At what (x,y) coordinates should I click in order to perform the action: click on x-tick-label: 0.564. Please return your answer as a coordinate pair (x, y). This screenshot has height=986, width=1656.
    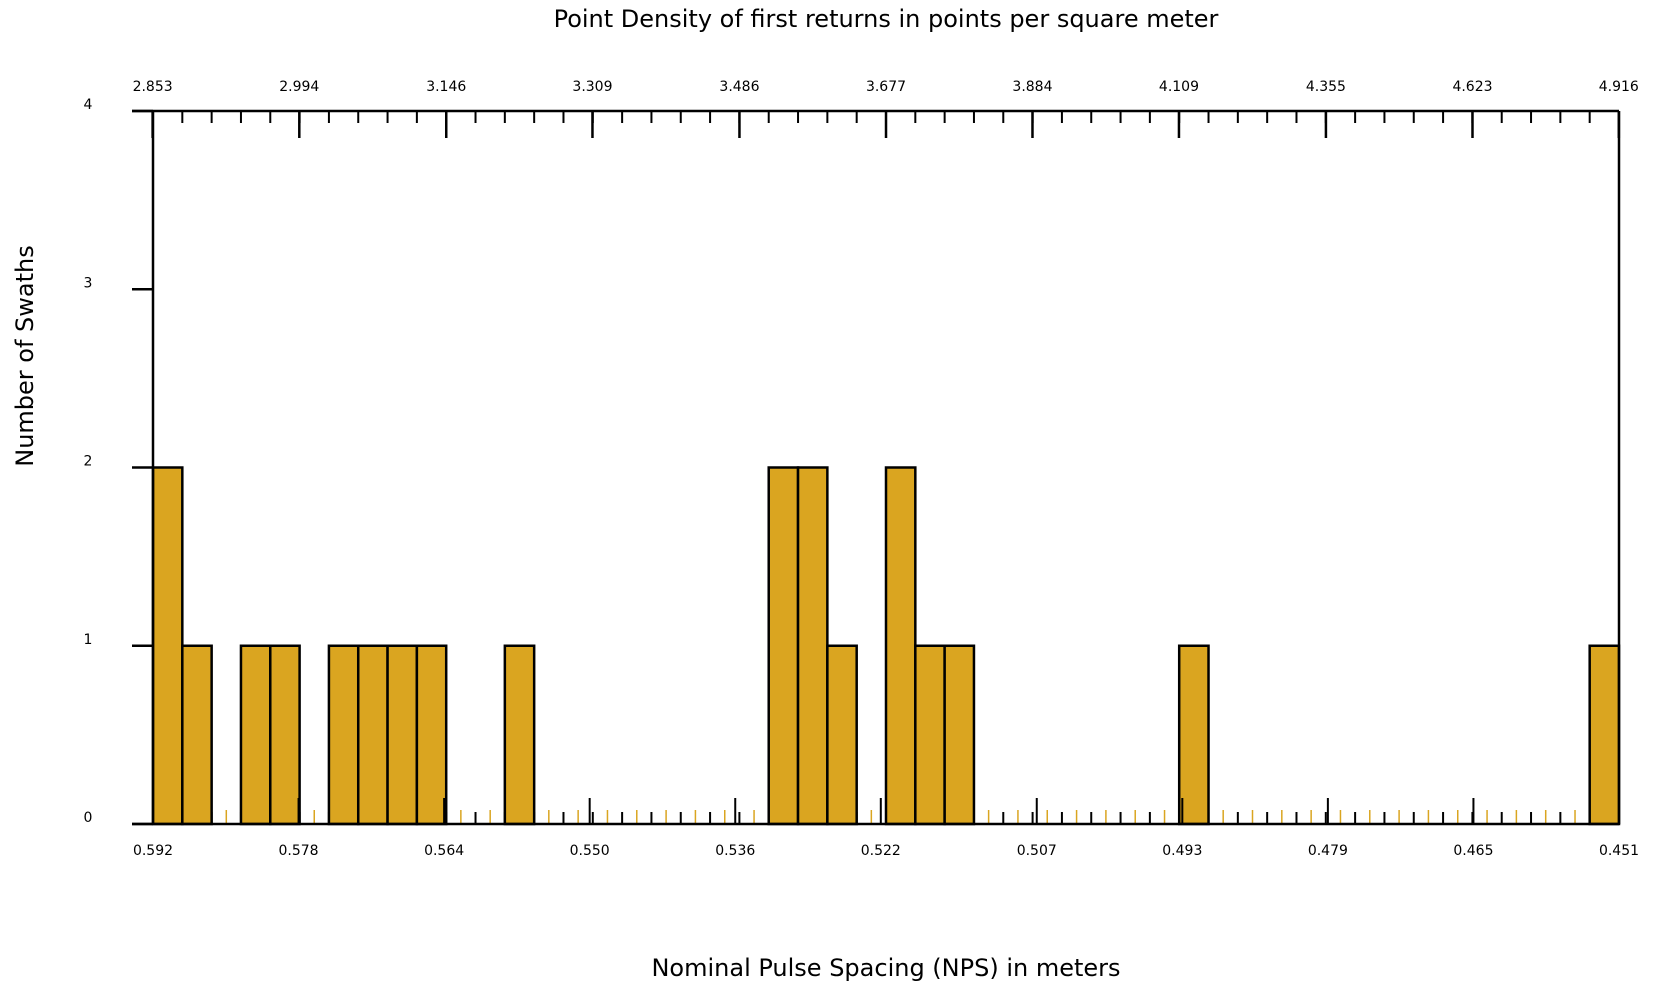
    Looking at the image, I should click on (444, 851).